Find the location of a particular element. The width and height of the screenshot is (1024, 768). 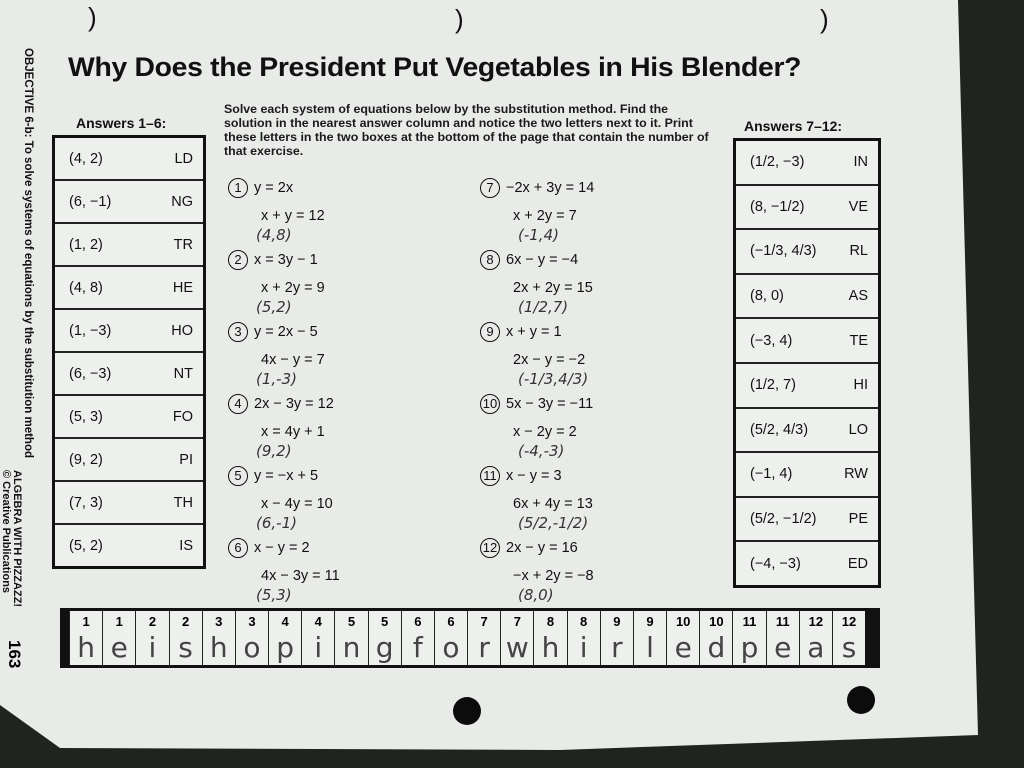

cell-letter: r is located at coordinates (617, 647).